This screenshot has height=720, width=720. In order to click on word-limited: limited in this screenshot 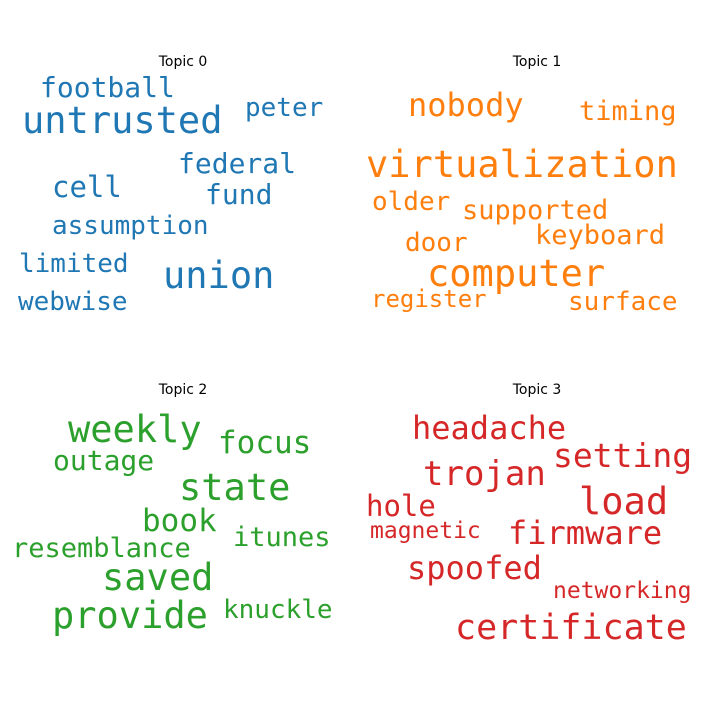, I will do `click(74, 264)`.